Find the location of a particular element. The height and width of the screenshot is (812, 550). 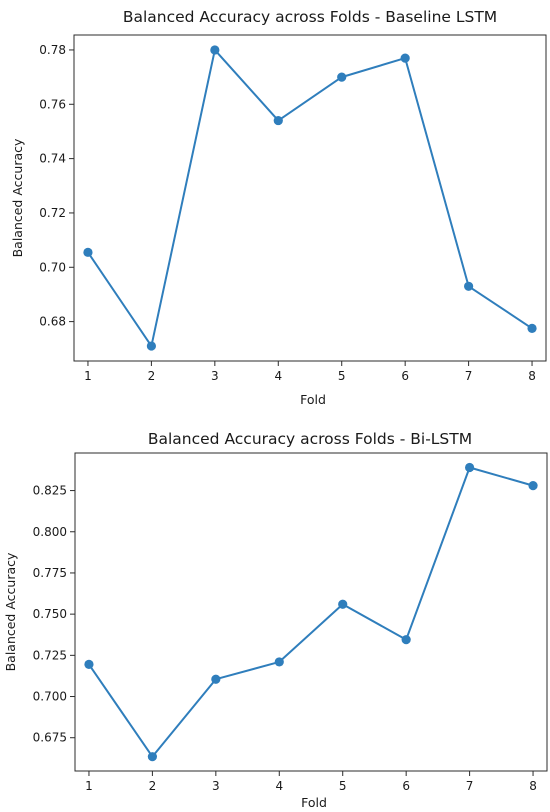

y-tick-label: 0.72 is located at coordinates (52, 213).